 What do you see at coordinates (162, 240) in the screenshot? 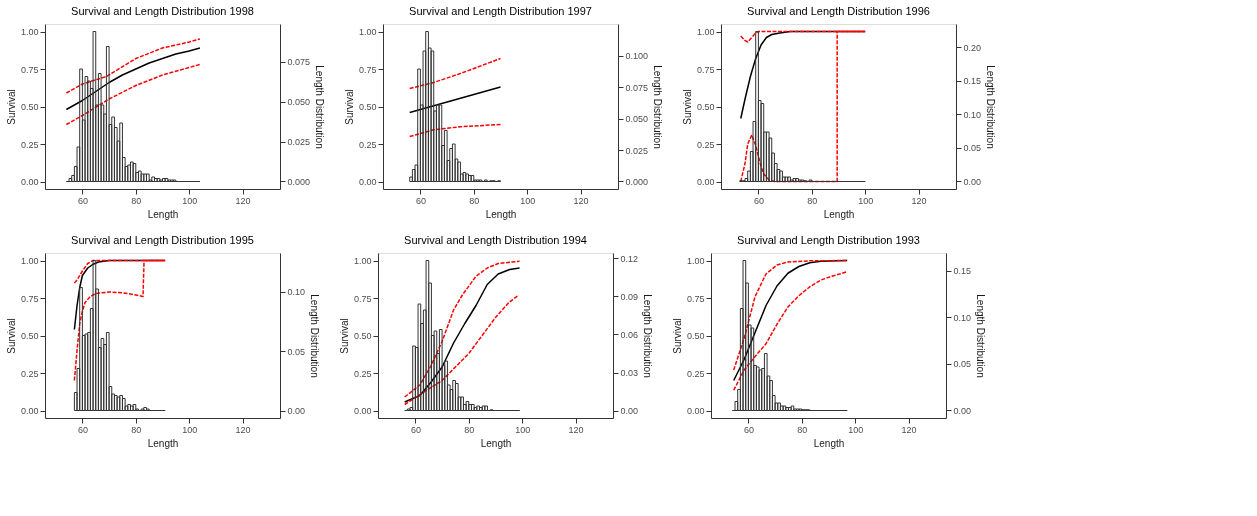
I see `chart-title: Survival and Length Distribution 1995` at bounding box center [162, 240].